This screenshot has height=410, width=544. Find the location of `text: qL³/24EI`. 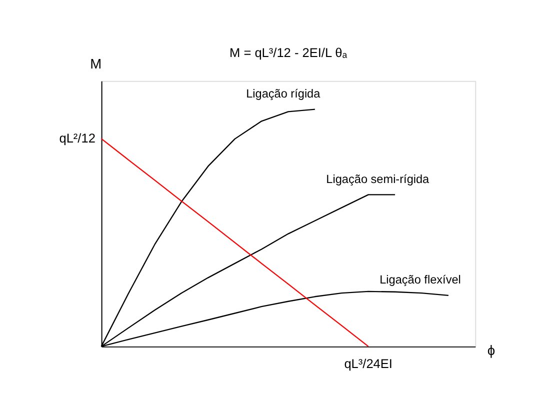

text: qL³/24EI is located at coordinates (368, 364).